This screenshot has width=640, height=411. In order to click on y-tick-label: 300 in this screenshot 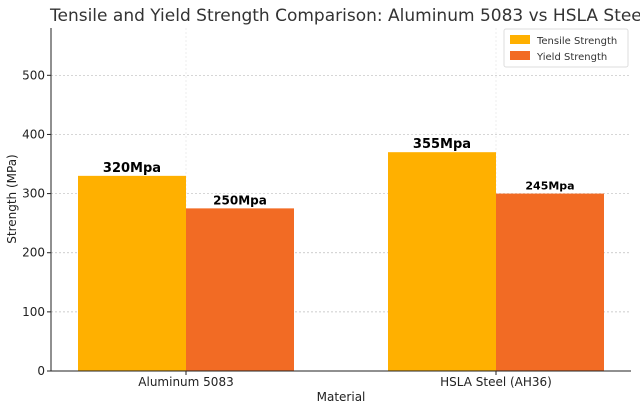, I will do `click(33, 194)`.